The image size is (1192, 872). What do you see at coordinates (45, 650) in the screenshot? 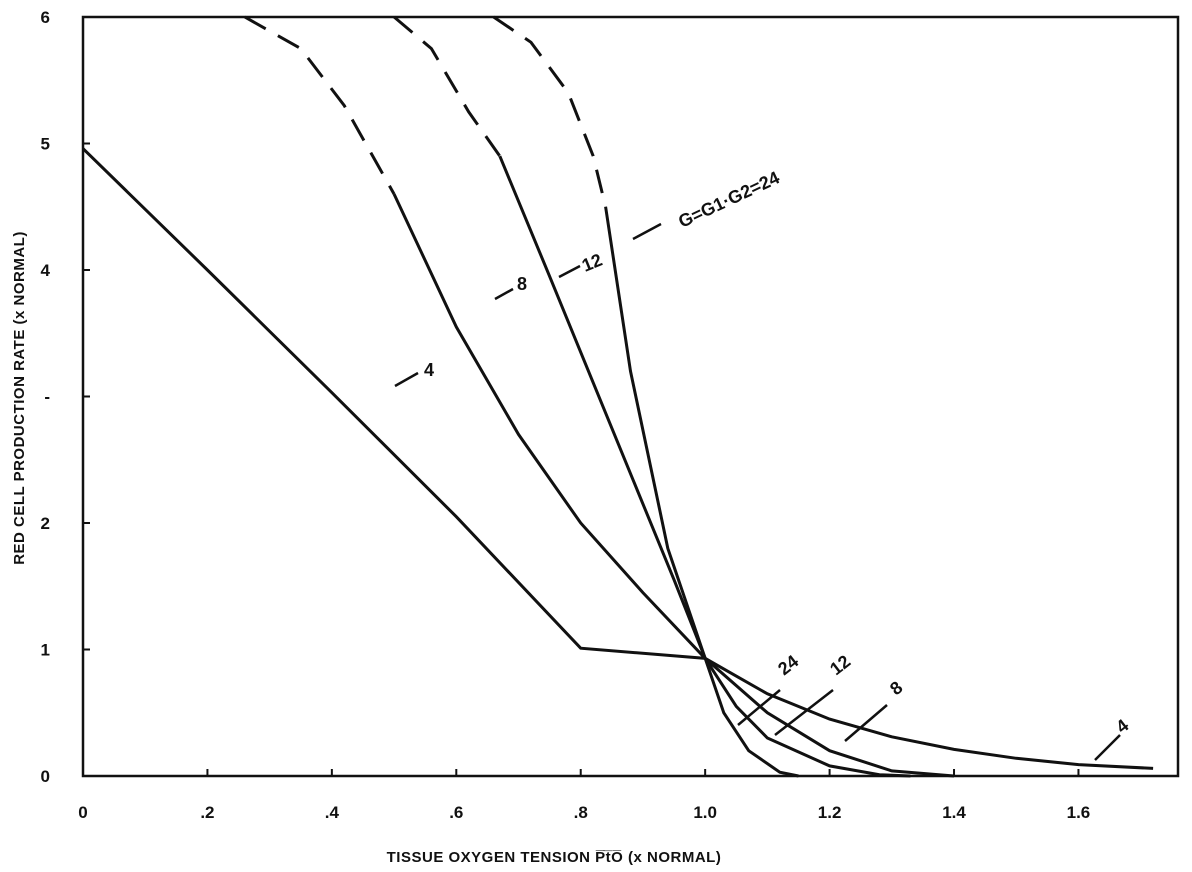
I see `y-tick-label: 1` at bounding box center [45, 650].